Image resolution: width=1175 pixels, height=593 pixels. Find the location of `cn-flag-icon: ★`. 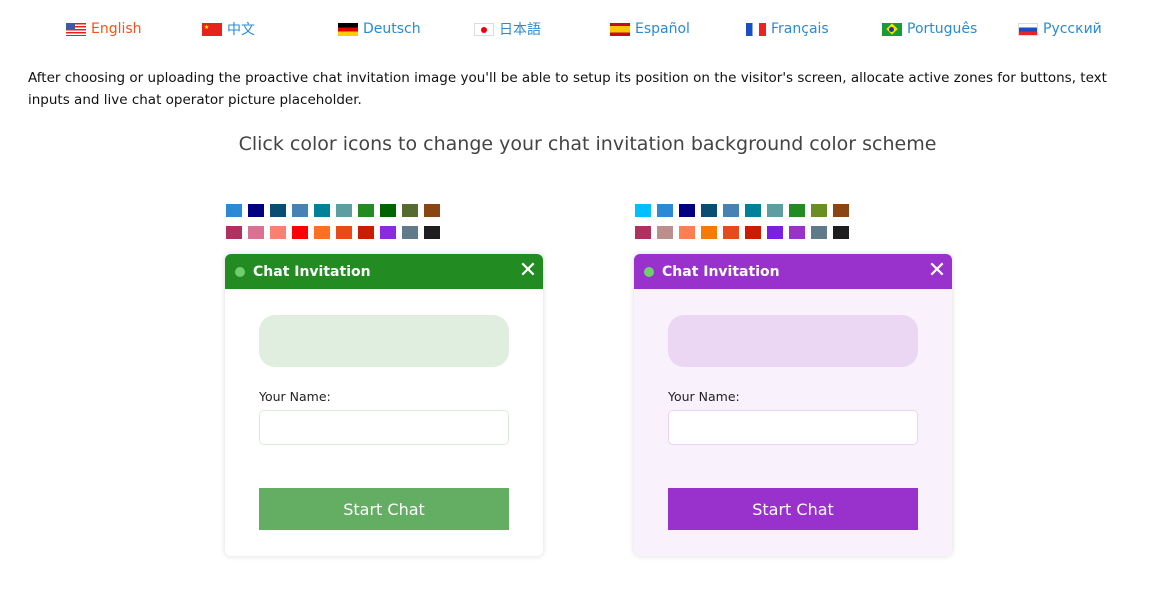

cn-flag-icon: ★ is located at coordinates (212, 29).